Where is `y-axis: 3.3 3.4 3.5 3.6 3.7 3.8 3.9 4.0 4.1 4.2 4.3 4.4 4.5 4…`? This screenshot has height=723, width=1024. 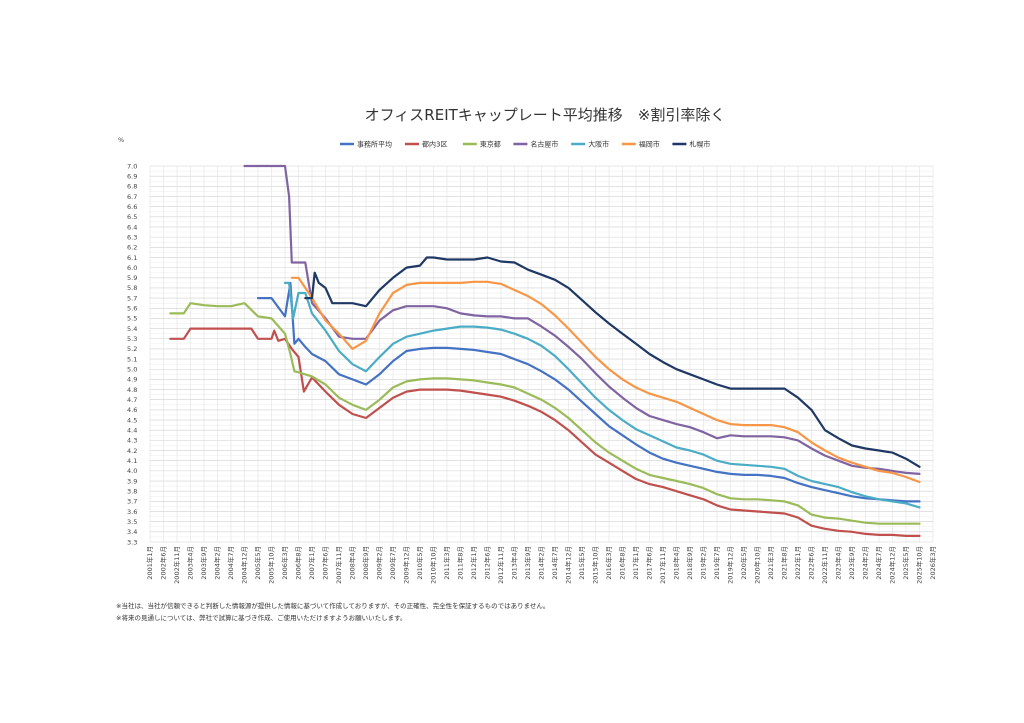
y-axis: 3.3 3.4 3.5 3.6 3.7 3.8 3.9 4.0 4.1 4.2 4.3 4.4 4.5 4… is located at coordinates (132, 354).